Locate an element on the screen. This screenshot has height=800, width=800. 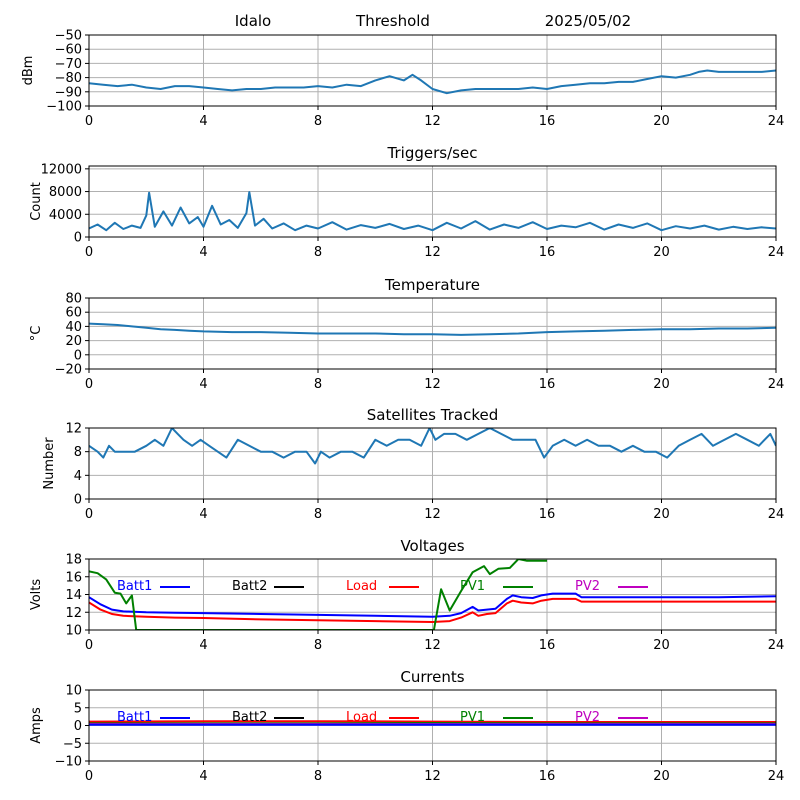
series-line-batt1 is located at coordinates (432, 605).